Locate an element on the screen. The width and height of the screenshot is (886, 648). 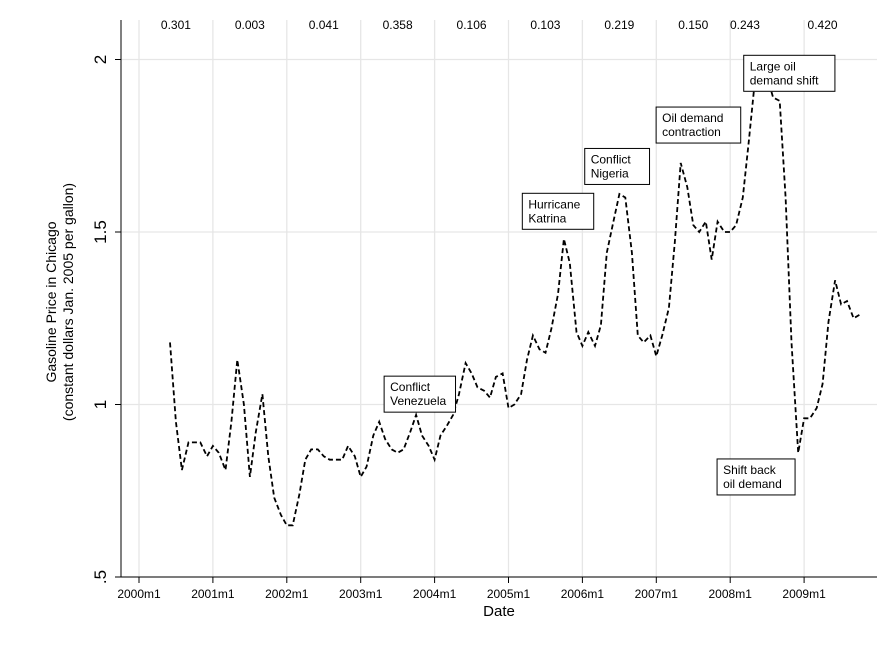
x-tick-label: 2000m1 is located at coordinates (139, 594).